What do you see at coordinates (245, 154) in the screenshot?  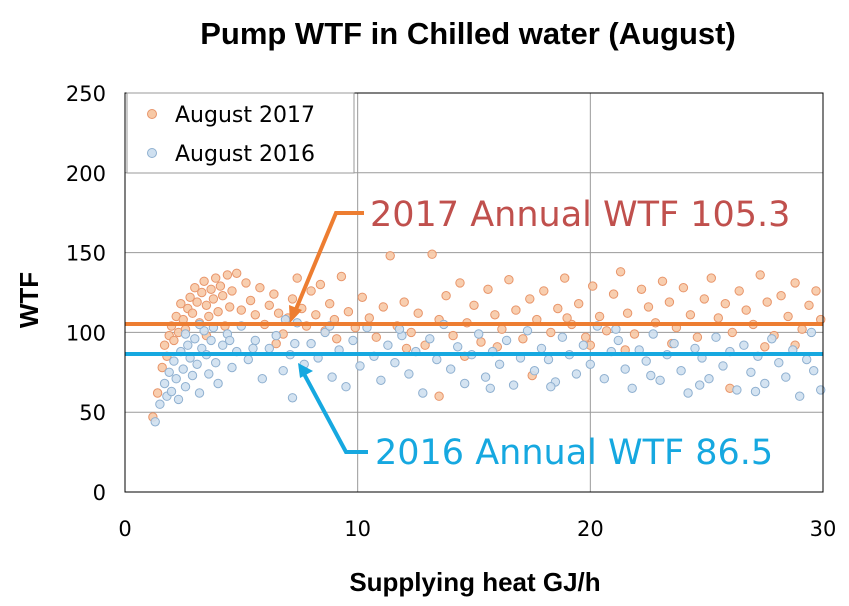 I see `legend-label-2016: August 2016` at bounding box center [245, 154].